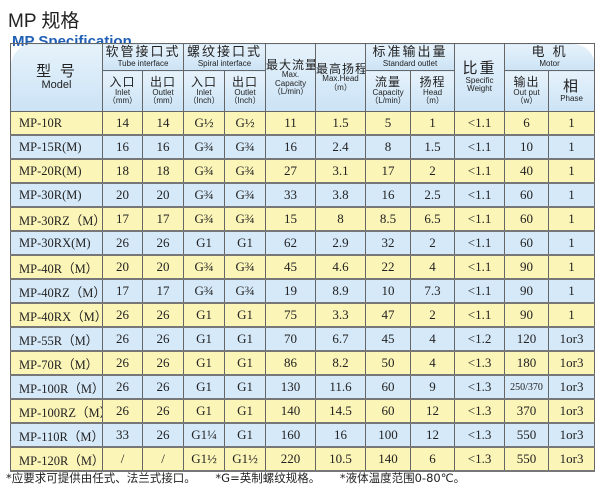  What do you see at coordinates (245, 123) in the screenshot?
I see `table-cell: G½` at bounding box center [245, 123].